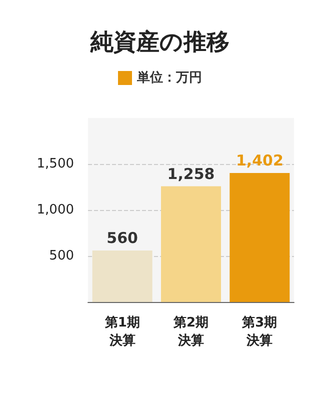 Image resolution: width=320 pixels, height=400 pixels. Describe the element at coordinates (259, 332) in the screenshot. I see `x-tick-label: 第3期決算` at that location.